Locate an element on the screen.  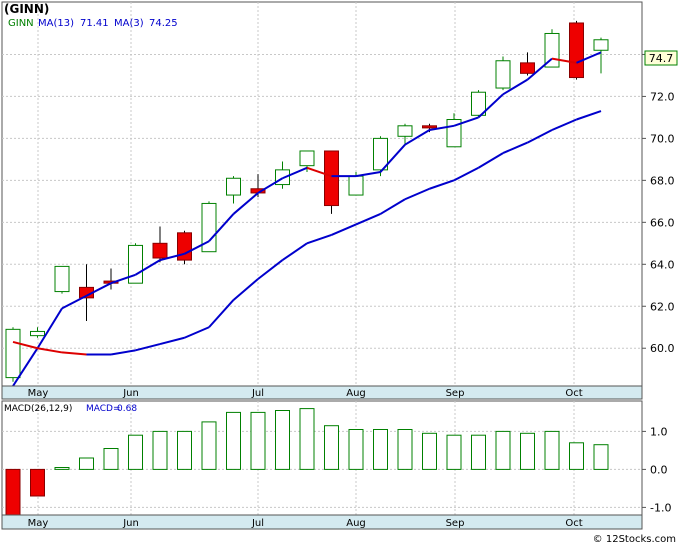
price-xtick-label: Jul is located at coordinates (257, 393).